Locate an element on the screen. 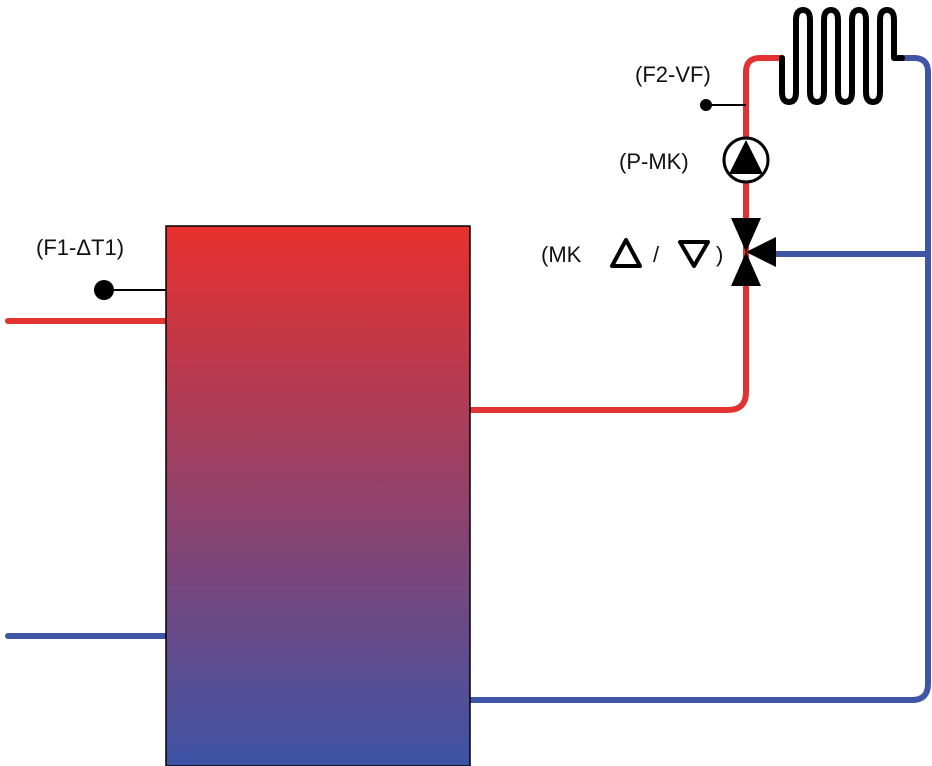 The image size is (932, 766). triangle-up-icon is located at coordinates (626, 253).